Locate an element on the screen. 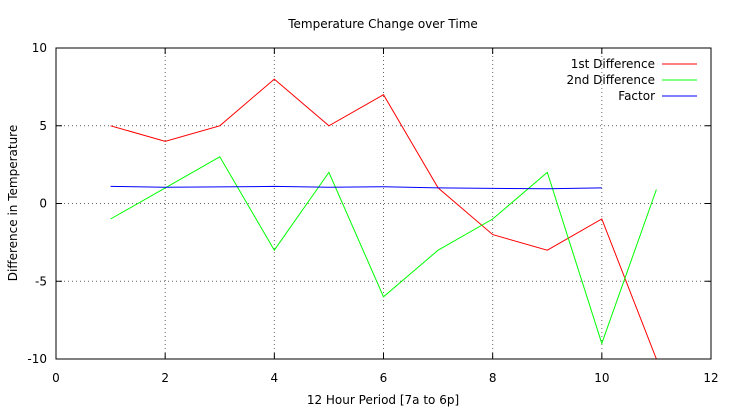 The image size is (731, 410). x-tick-label: 0 is located at coordinates (56, 378).